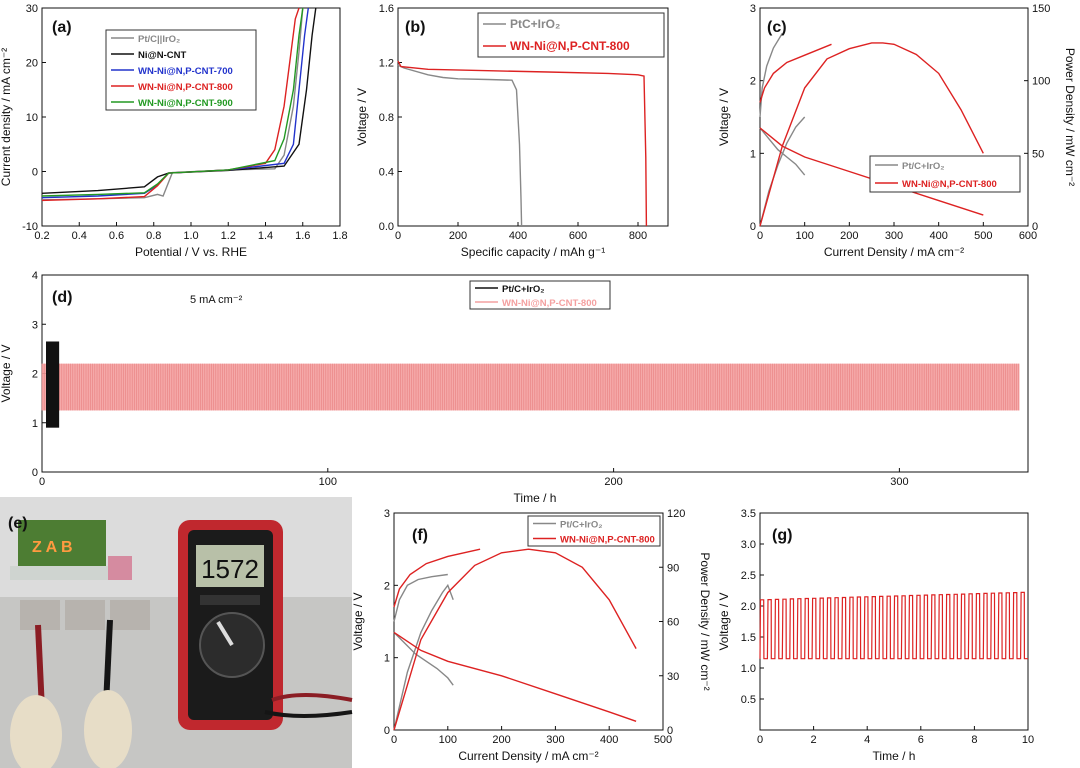 This screenshot has width=1080, height=768. I want to click on x-tick-label: 1.6, so click(302, 236).